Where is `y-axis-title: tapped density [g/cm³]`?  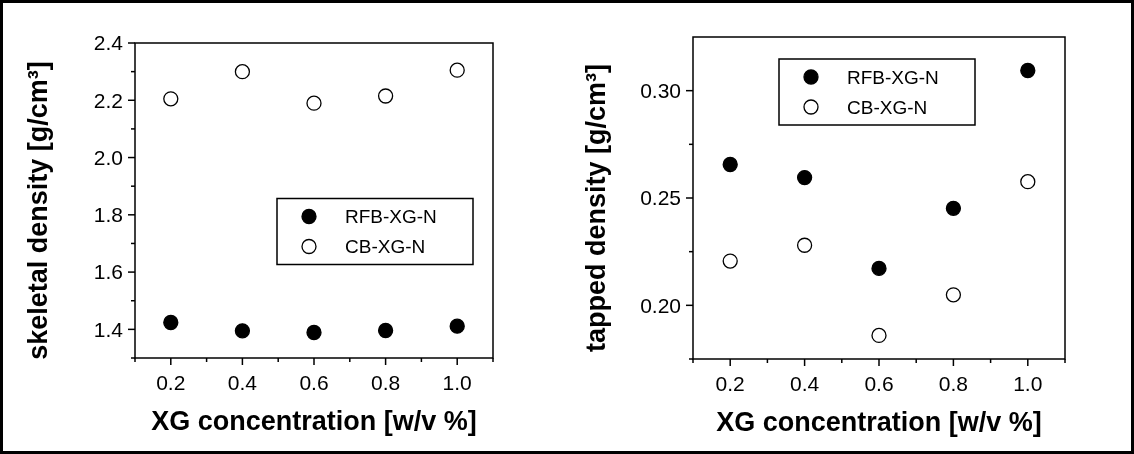
y-axis-title: tapped density [g/cm³] is located at coordinates (596, 208).